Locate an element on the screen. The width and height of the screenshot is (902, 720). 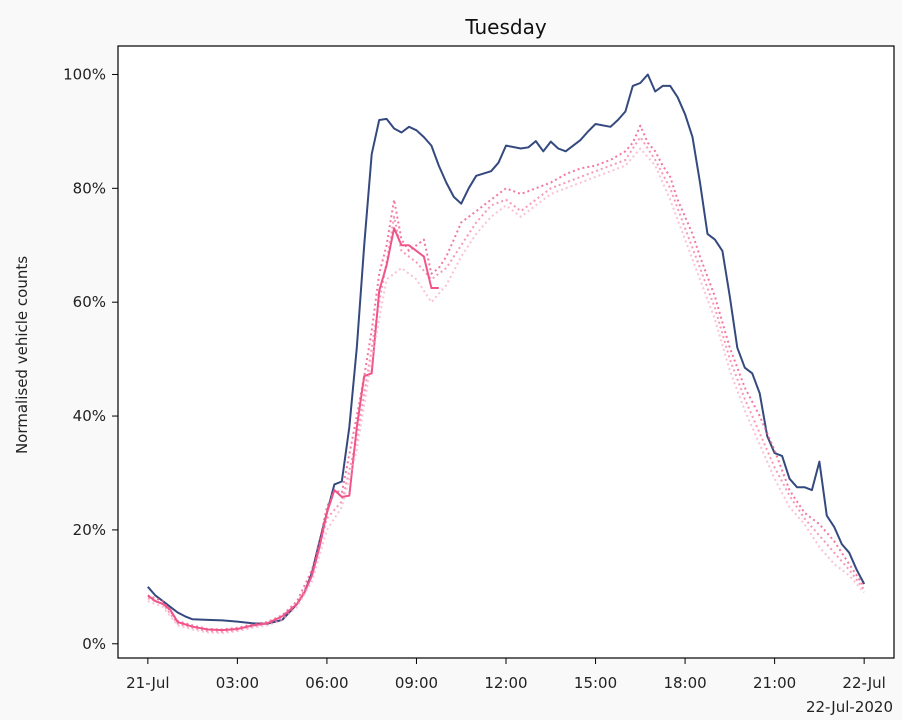
x-tick-label: 21-Jul is located at coordinates (147, 683).